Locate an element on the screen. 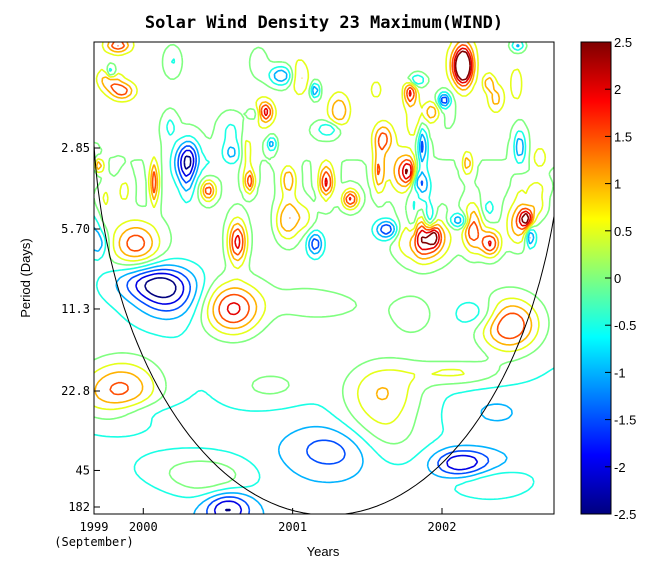 The height and width of the screenshot is (561, 646). x-tick-label: 2002 is located at coordinates (442, 527).